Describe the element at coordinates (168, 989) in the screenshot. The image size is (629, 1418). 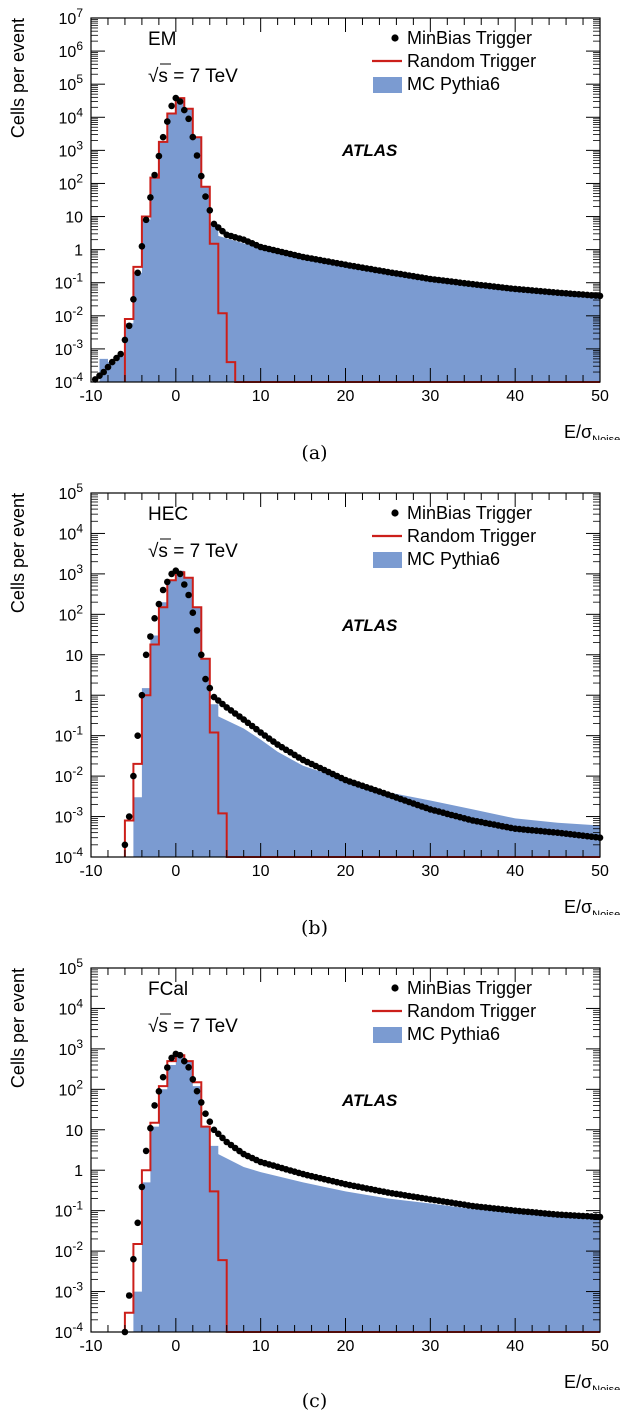
I see `detector-label: FCal` at that location.